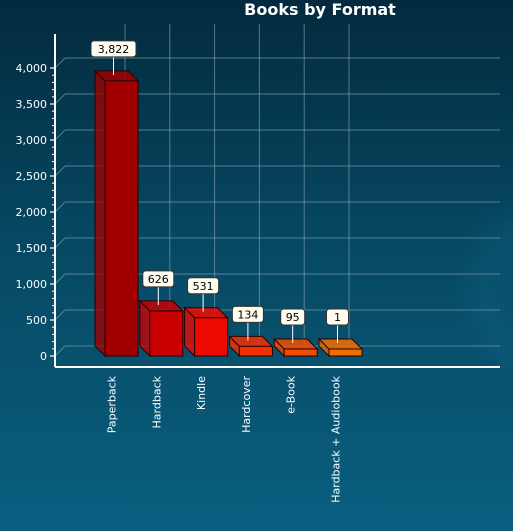  I want to click on chart-title: Books by Format, so click(320, 9).